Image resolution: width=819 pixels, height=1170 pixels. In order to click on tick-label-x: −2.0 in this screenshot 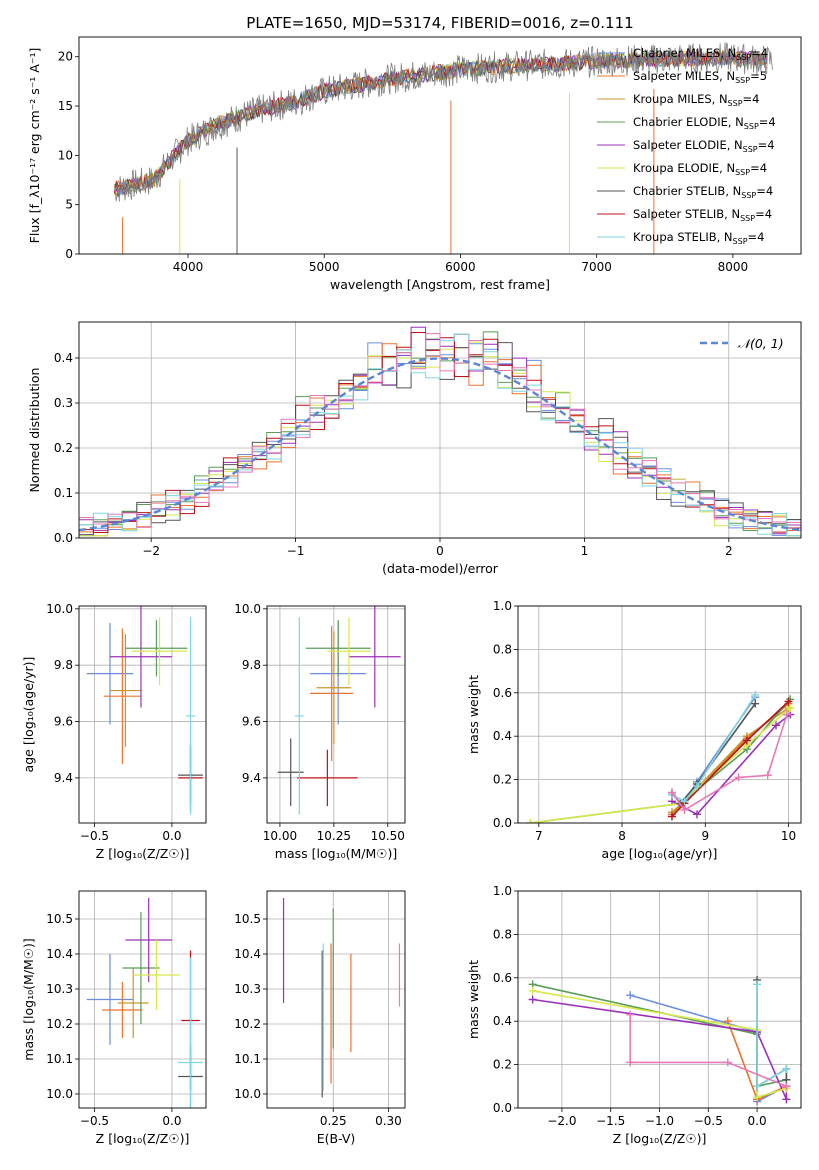, I will do `click(561, 1121)`.